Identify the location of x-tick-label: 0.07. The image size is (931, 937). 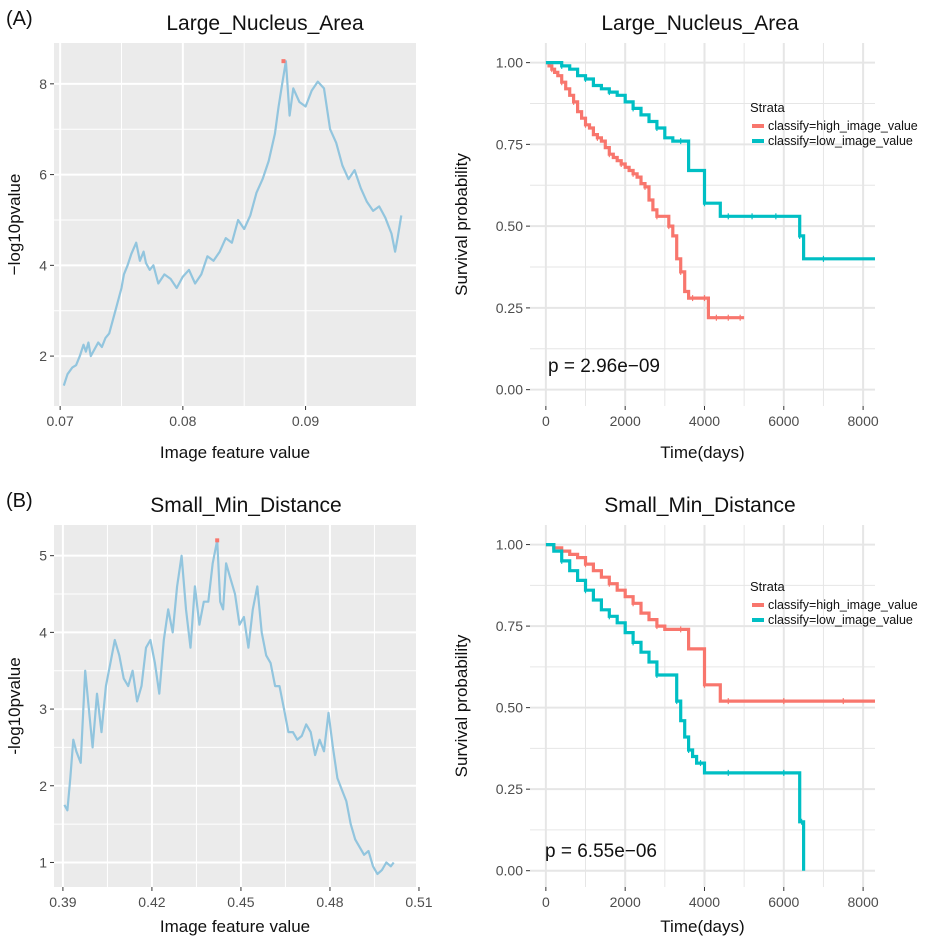
(60, 421).